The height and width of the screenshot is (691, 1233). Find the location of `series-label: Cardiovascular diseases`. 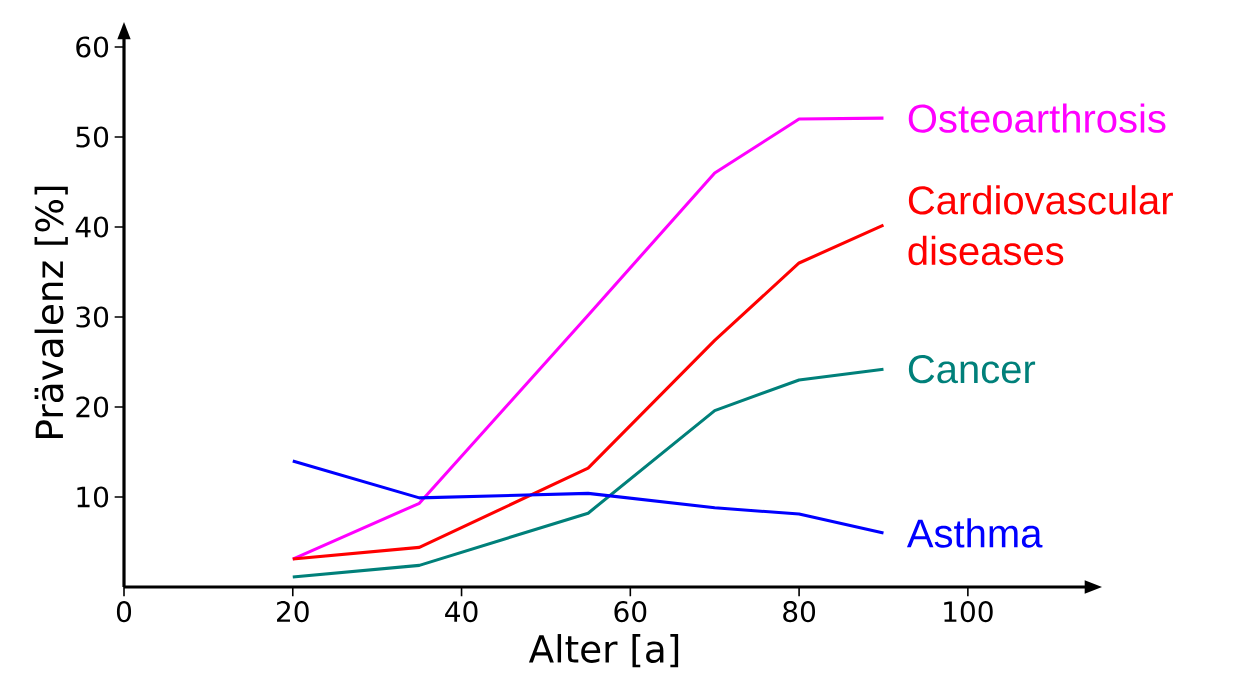

series-label: Cardiovascular diseases is located at coordinates (1040, 225).